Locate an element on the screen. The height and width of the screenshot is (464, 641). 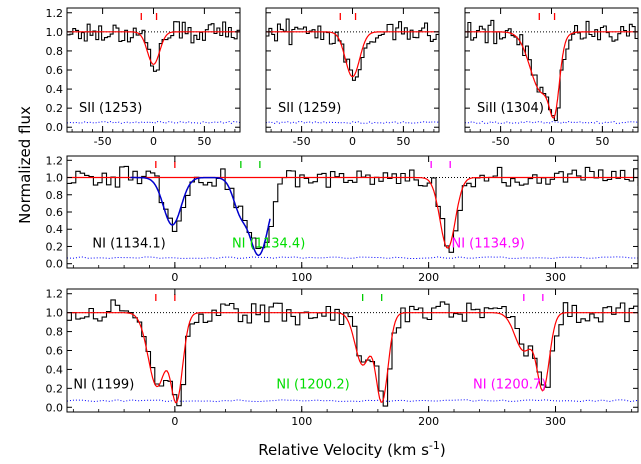
panel-top-right: -50 0 50 SiII (1304) is located at coordinates (551, 77).